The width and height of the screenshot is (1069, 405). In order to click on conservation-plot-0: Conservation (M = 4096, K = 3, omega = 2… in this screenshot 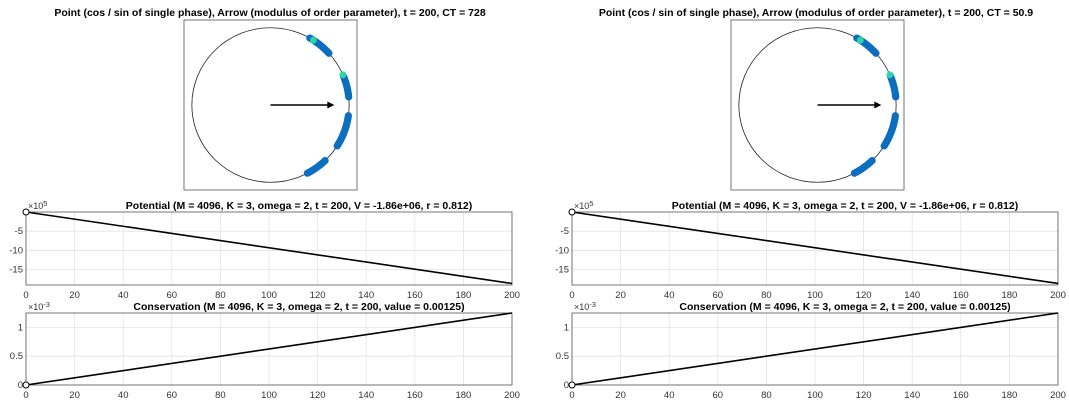, I will do `click(265, 350)`.